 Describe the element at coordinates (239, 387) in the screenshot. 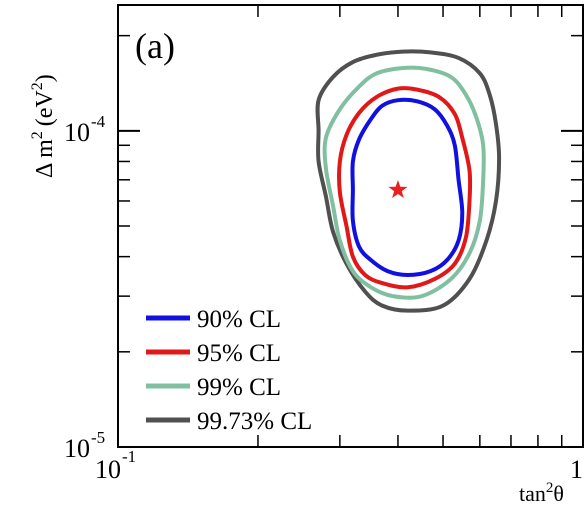

I see `legend-label: 99% CL` at that location.